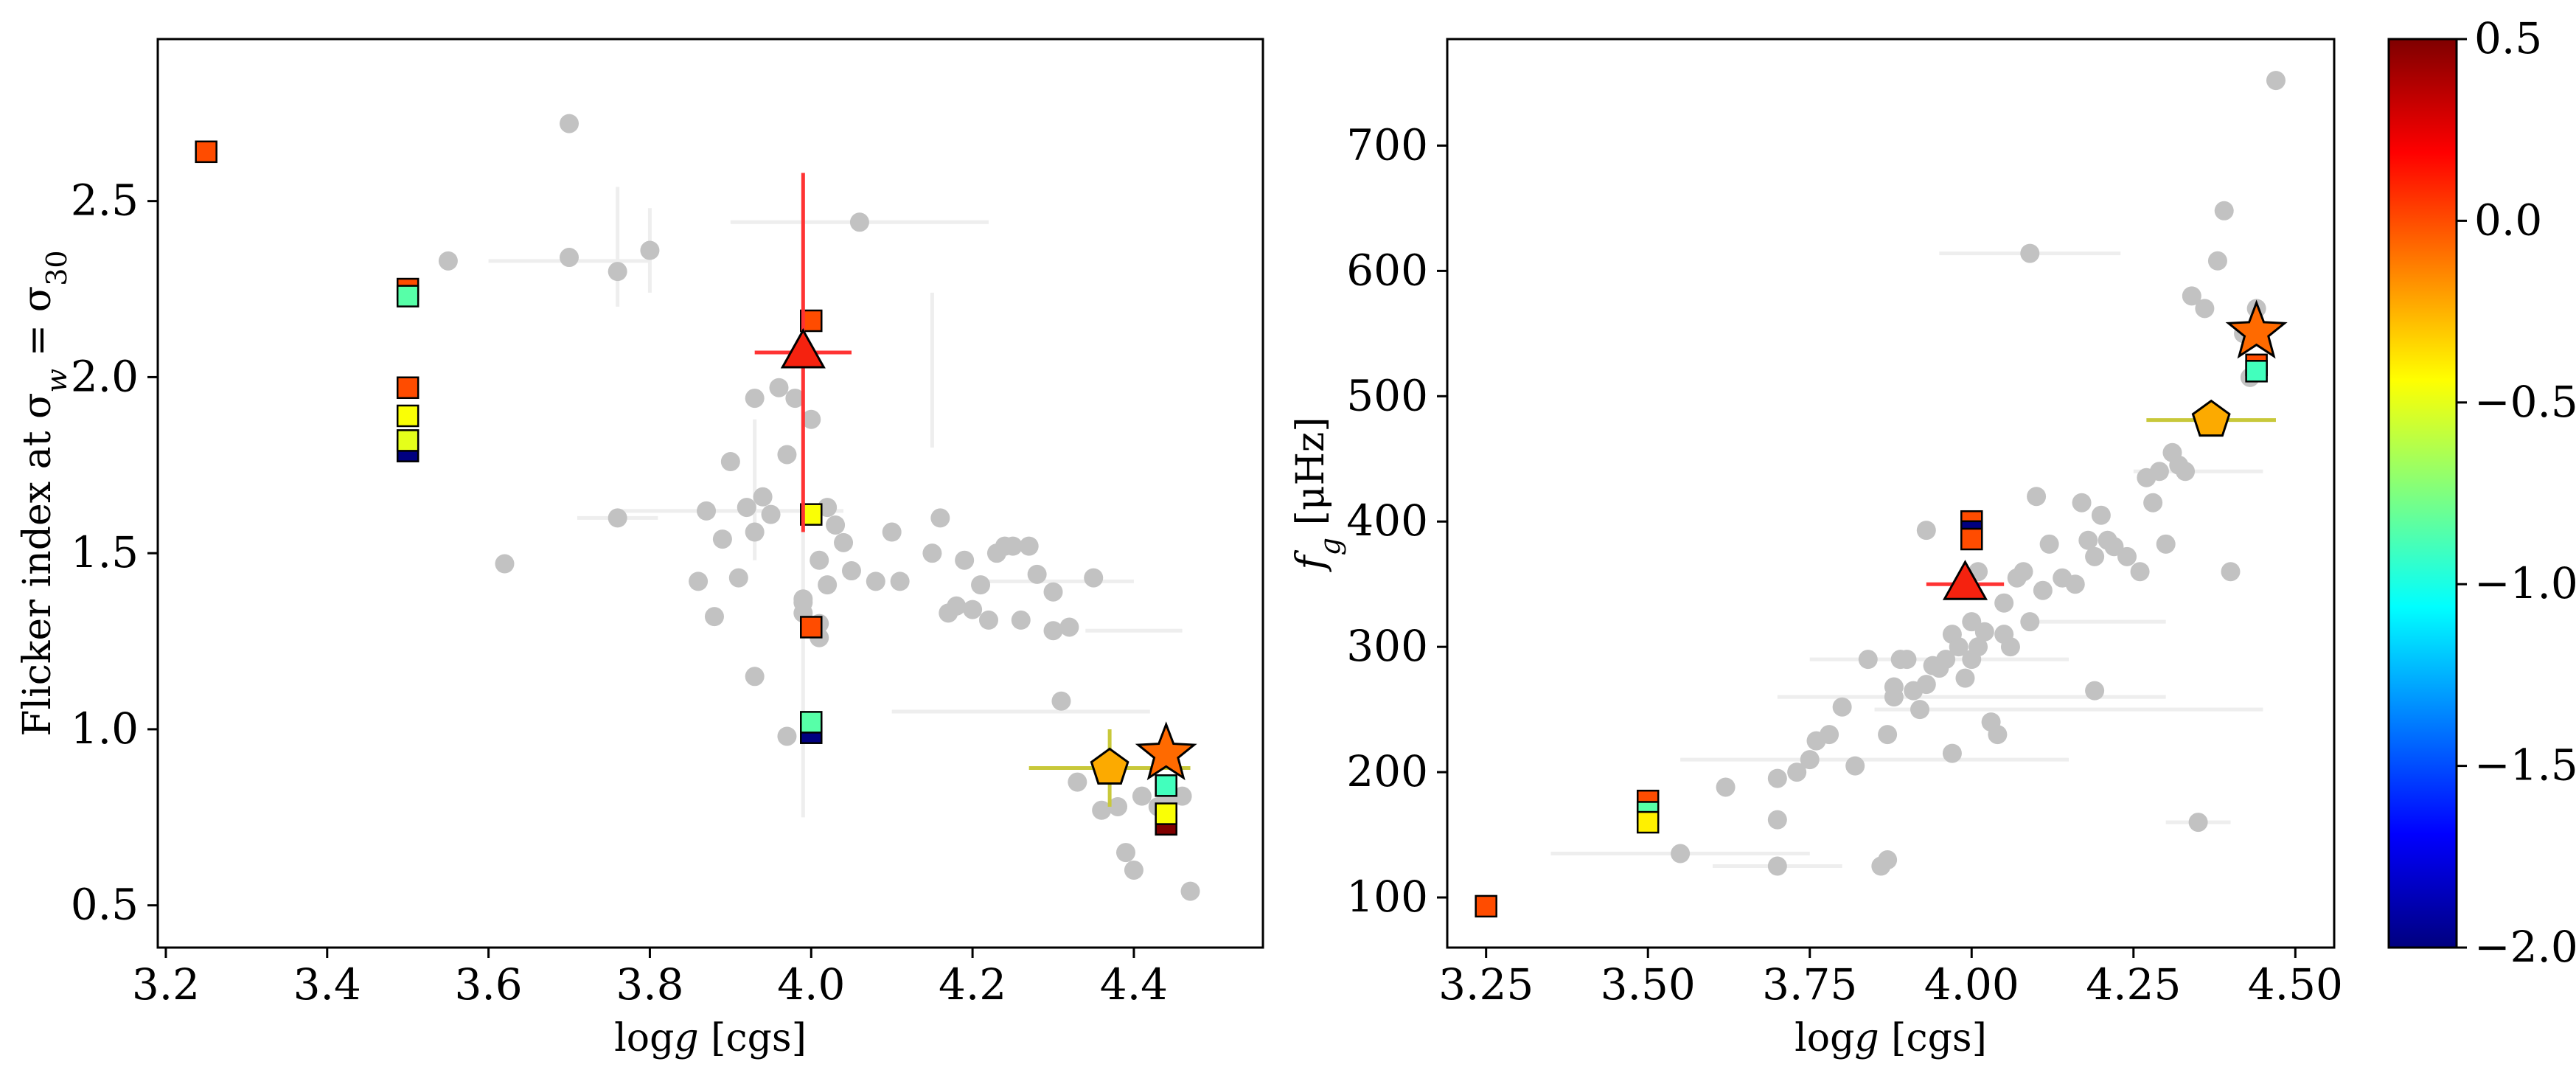 The height and width of the screenshot is (1084, 2576). What do you see at coordinates (488, 984) in the screenshot?
I see `x-tick-label: 3.6` at bounding box center [488, 984].